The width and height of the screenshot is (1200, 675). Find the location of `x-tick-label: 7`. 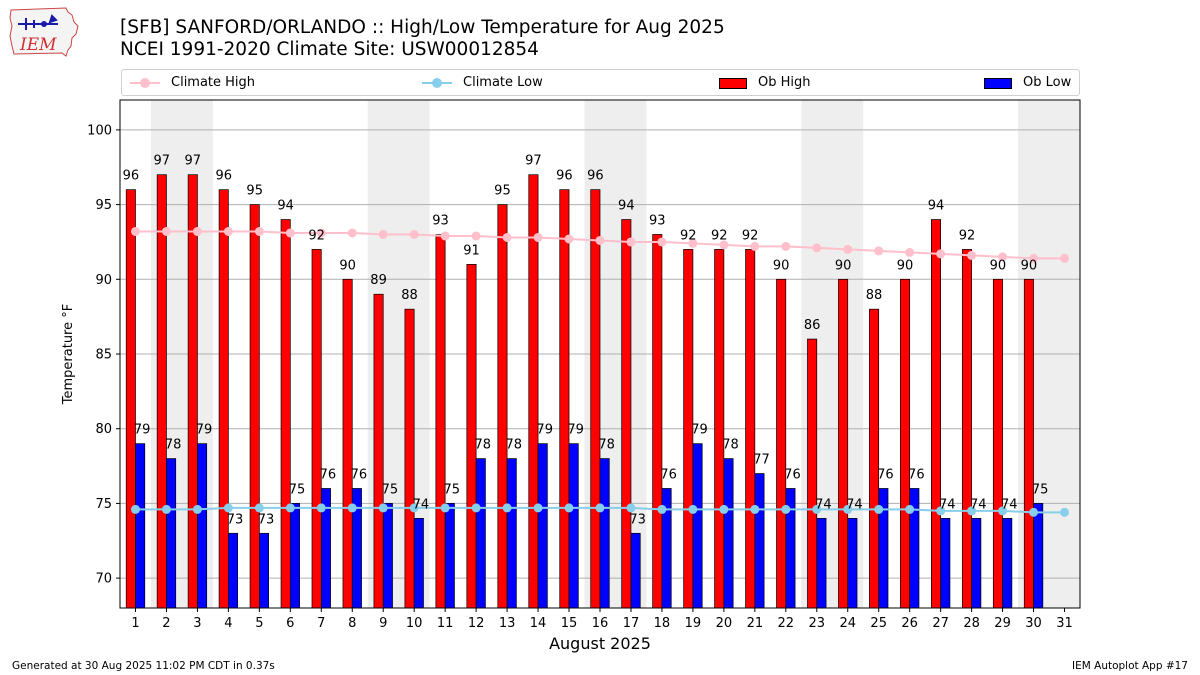

x-tick-label: 7 is located at coordinates (321, 623).